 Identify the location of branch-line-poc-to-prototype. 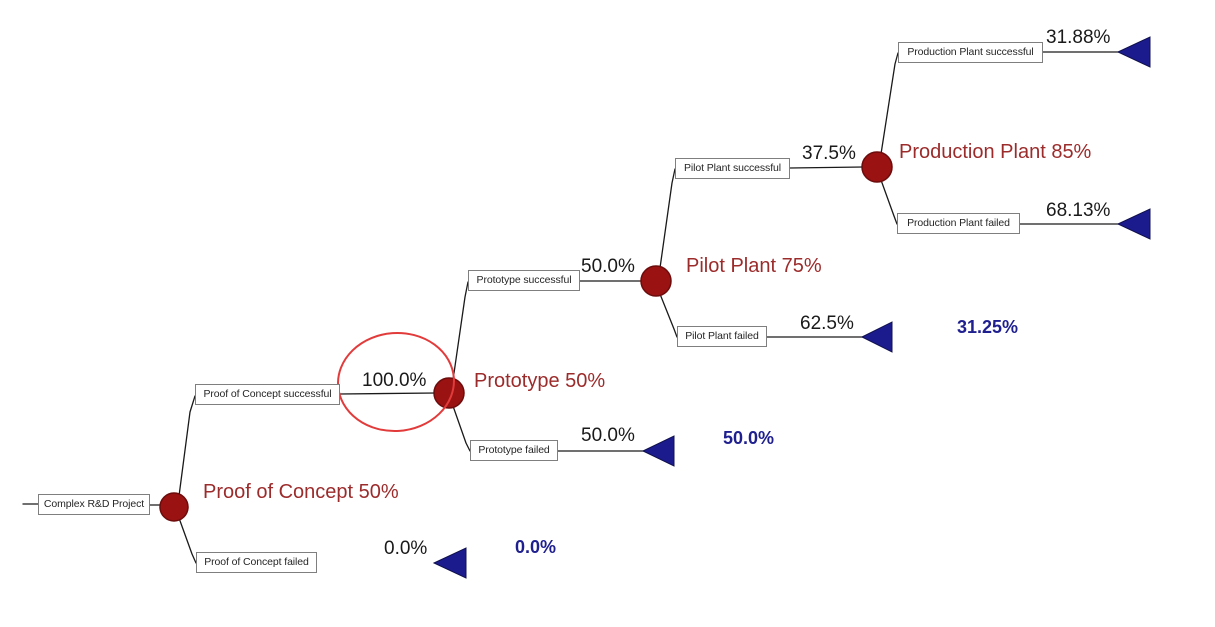
(388, 393).